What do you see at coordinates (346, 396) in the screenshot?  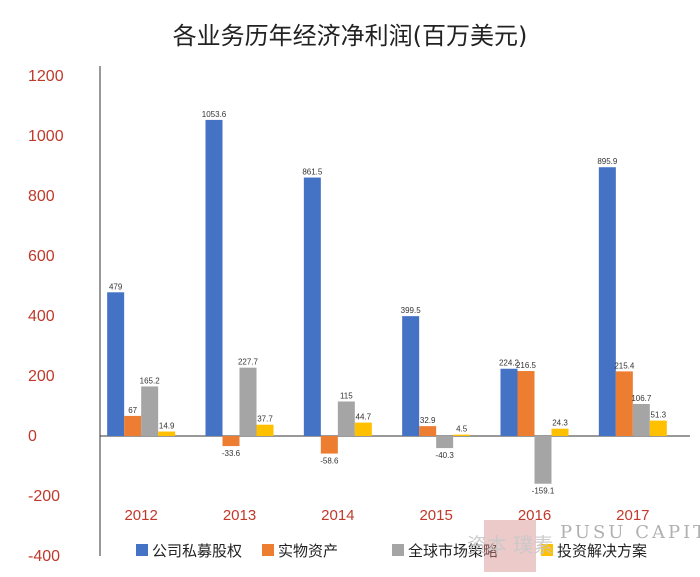 I see `data-label: 115` at bounding box center [346, 396].